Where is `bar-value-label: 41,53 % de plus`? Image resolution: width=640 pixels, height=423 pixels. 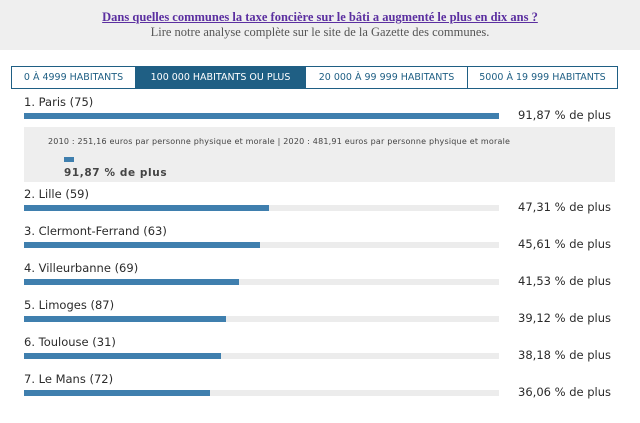
bar-value-label: 41,53 % de plus is located at coordinates (564, 281).